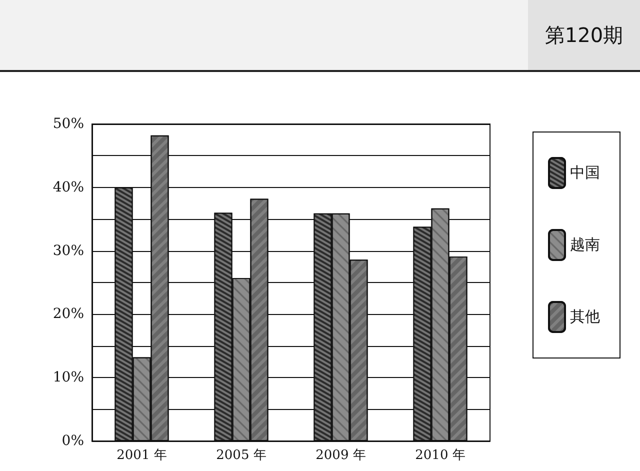  What do you see at coordinates (341, 455) in the screenshot?
I see `x-tick-label: 2009 年` at bounding box center [341, 455].